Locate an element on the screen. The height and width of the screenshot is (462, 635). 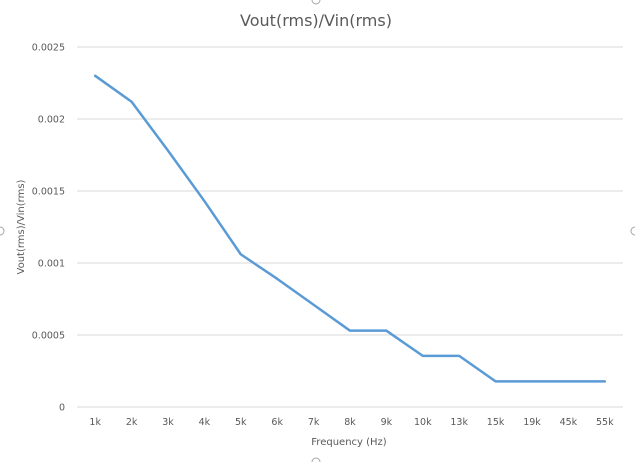
x-tick-label: 13k is located at coordinates (459, 422).